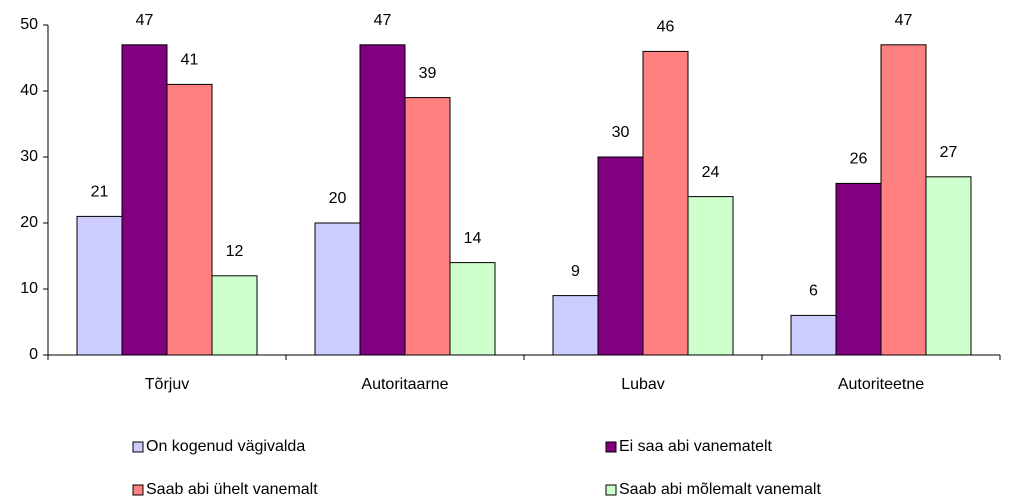  What do you see at coordinates (33, 354) in the screenshot?
I see `y-tick-label: 0` at bounding box center [33, 354].